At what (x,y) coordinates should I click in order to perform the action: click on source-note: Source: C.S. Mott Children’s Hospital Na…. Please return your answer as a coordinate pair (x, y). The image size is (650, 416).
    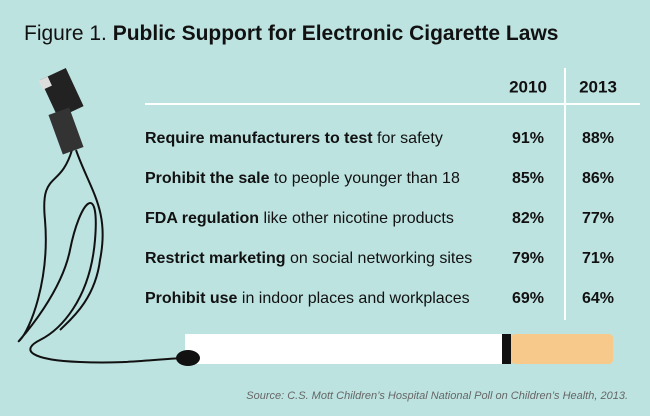
    Looking at the image, I should click on (437, 396).